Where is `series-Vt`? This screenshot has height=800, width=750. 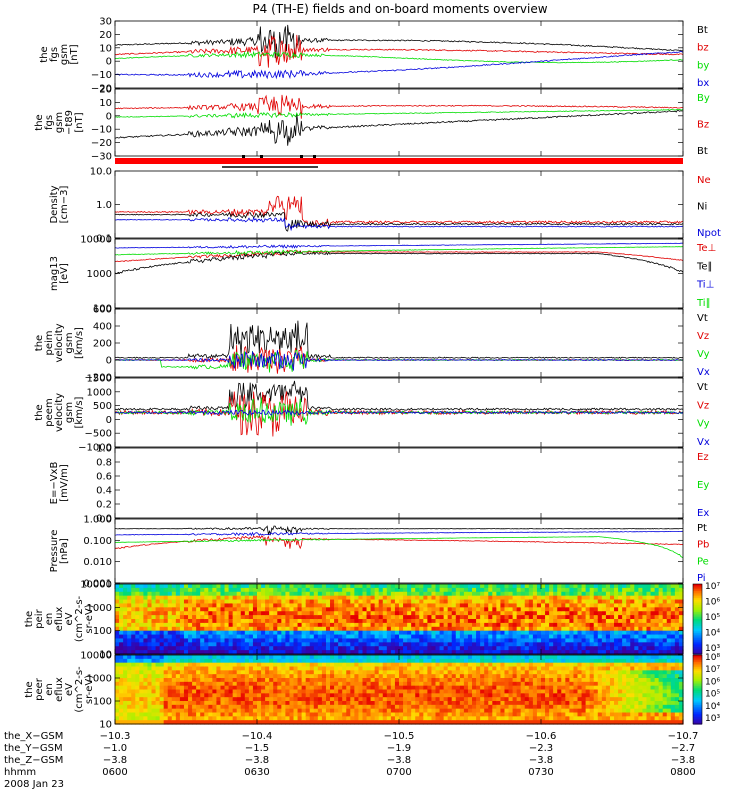
series-Vt is located at coordinates (399, 395).